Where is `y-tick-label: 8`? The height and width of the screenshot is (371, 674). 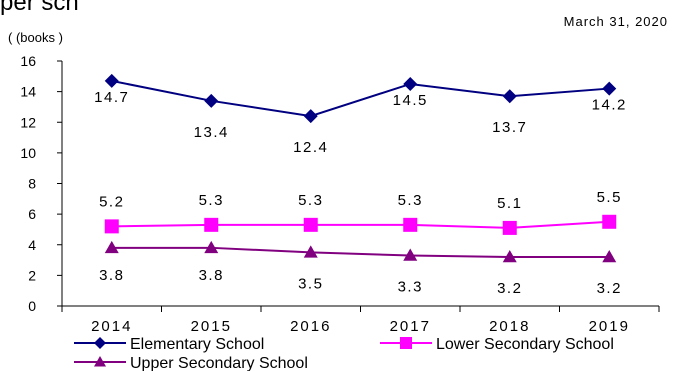 y-tick-label: 8 is located at coordinates (32, 184).